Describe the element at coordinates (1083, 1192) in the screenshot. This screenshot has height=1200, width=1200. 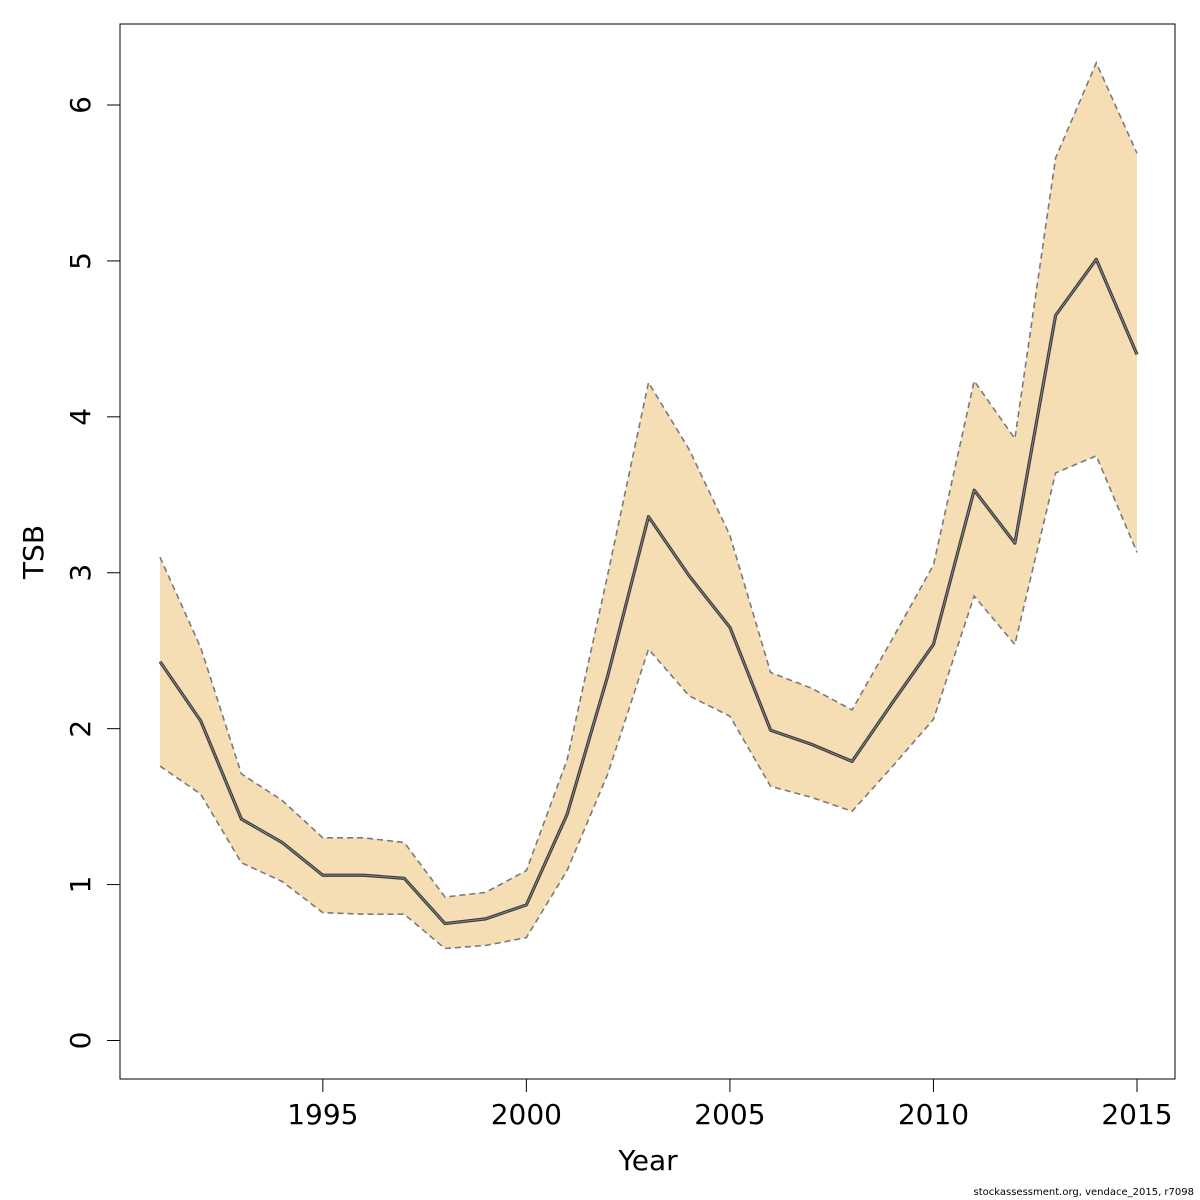
I see `footer-source: stockassessment.org, vendace_2015, r7098` at that location.